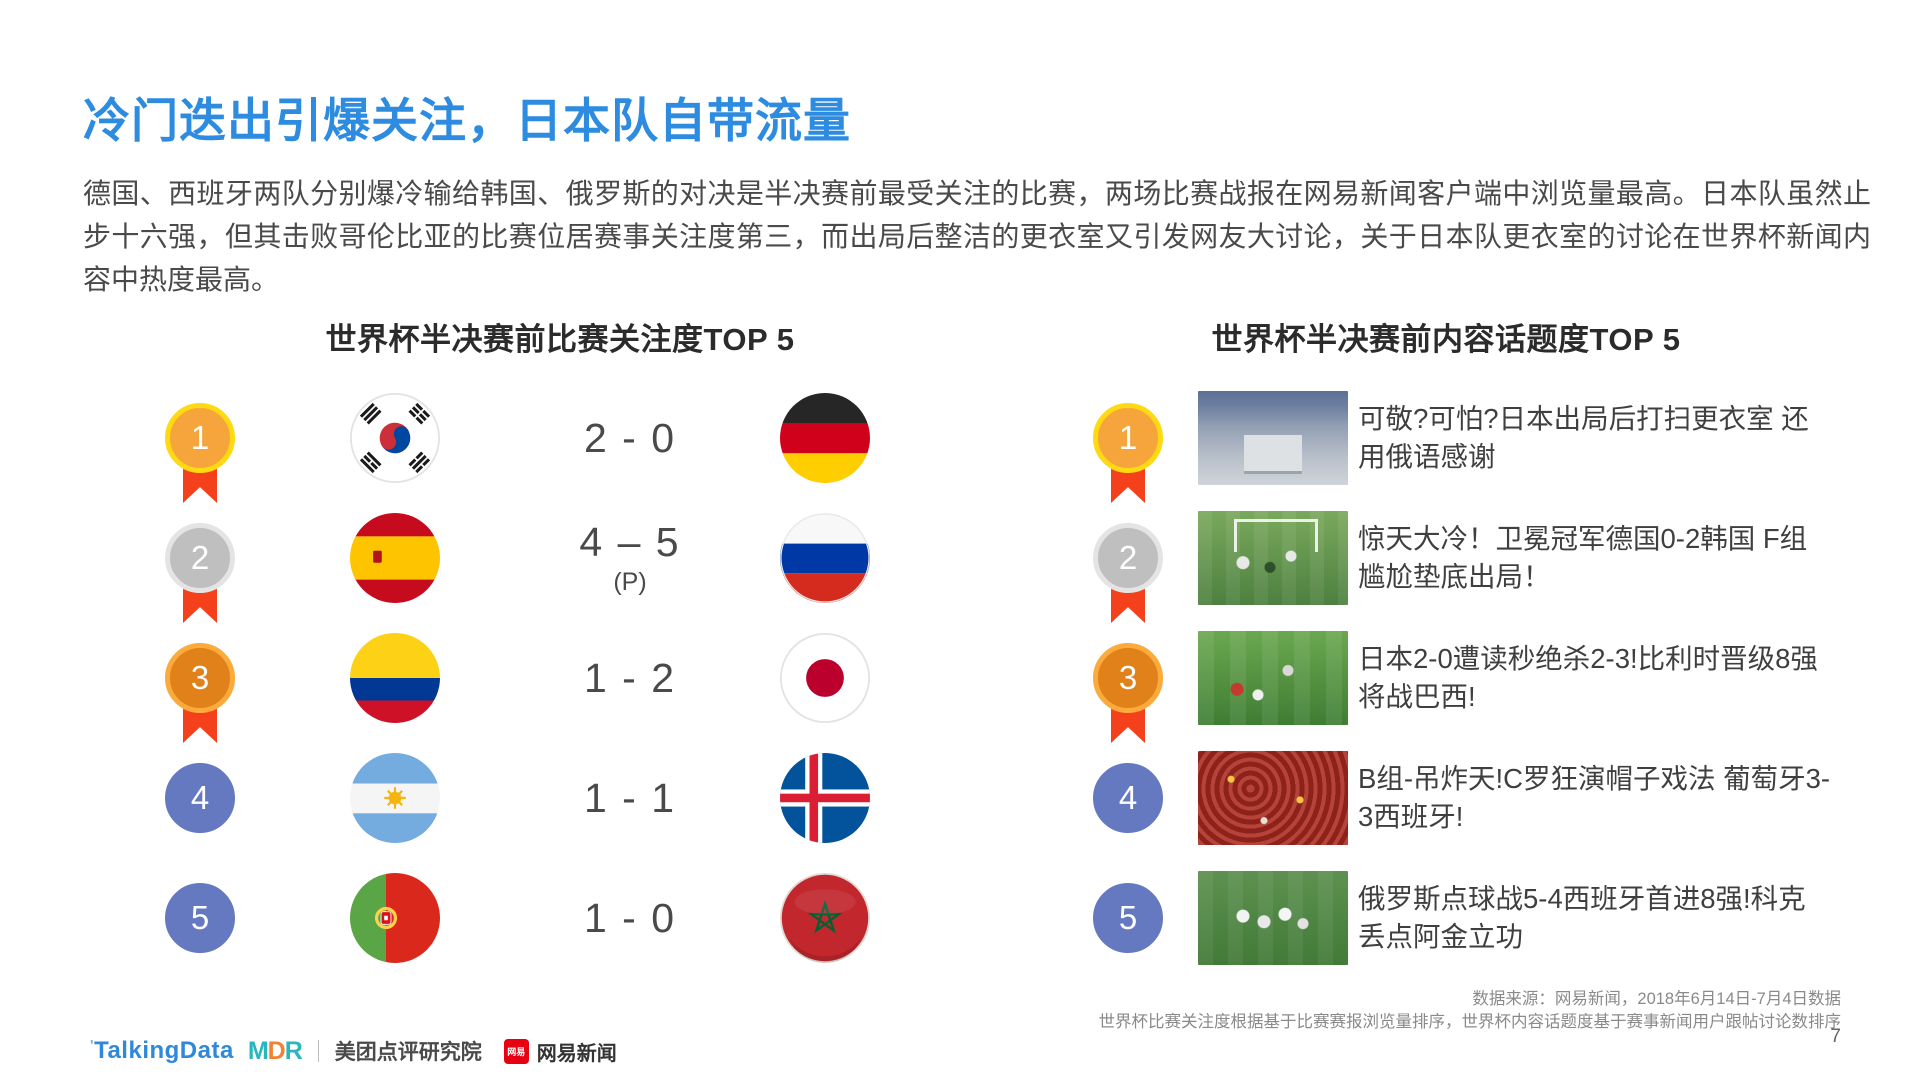 The width and height of the screenshot is (1921, 1080). Describe the element at coordinates (520, 560) in the screenshot. I see `match-row-2: 2 4 – 5 (P)` at that location.